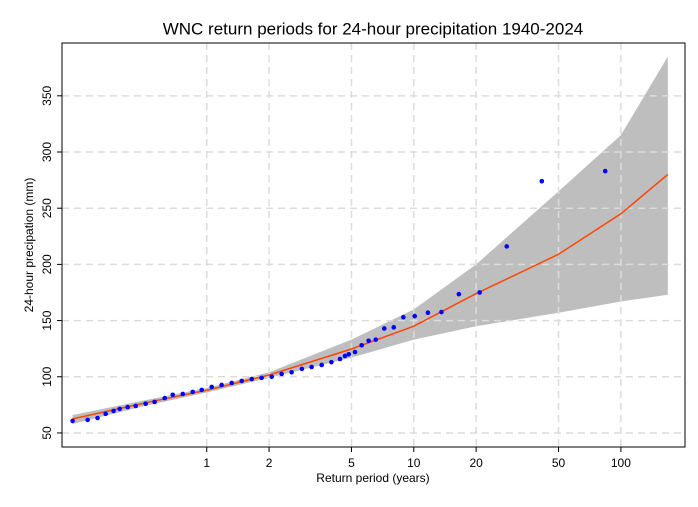  What do you see at coordinates (372, 478) in the screenshot?
I see `x-axis-label: Return period (years)` at bounding box center [372, 478].